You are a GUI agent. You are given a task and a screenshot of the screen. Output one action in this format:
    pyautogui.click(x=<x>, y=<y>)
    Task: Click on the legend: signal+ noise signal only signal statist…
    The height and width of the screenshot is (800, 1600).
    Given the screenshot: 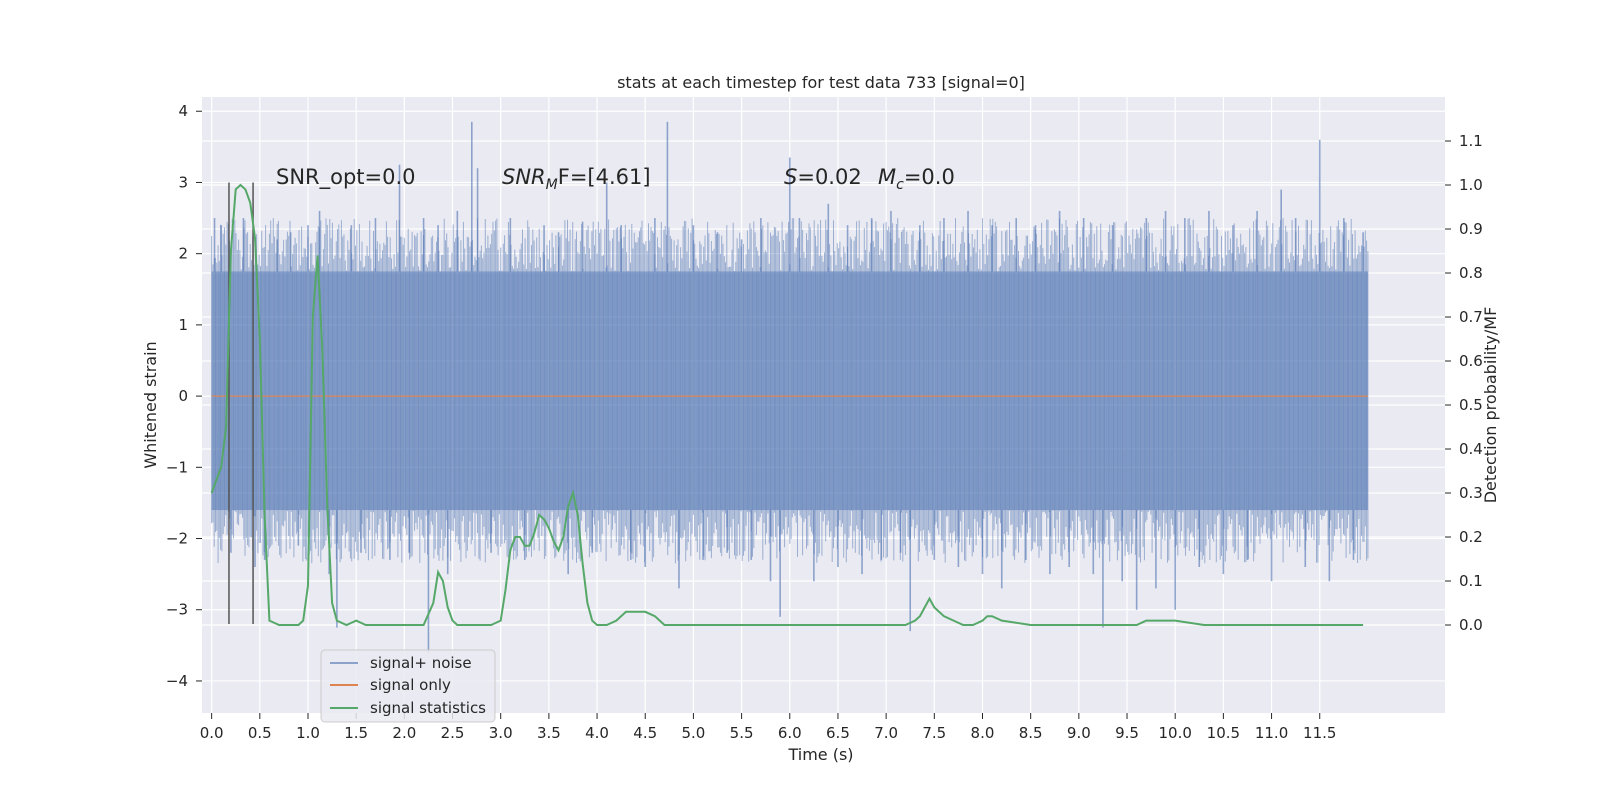 What is the action you would take?
    pyautogui.click(x=408, y=686)
    